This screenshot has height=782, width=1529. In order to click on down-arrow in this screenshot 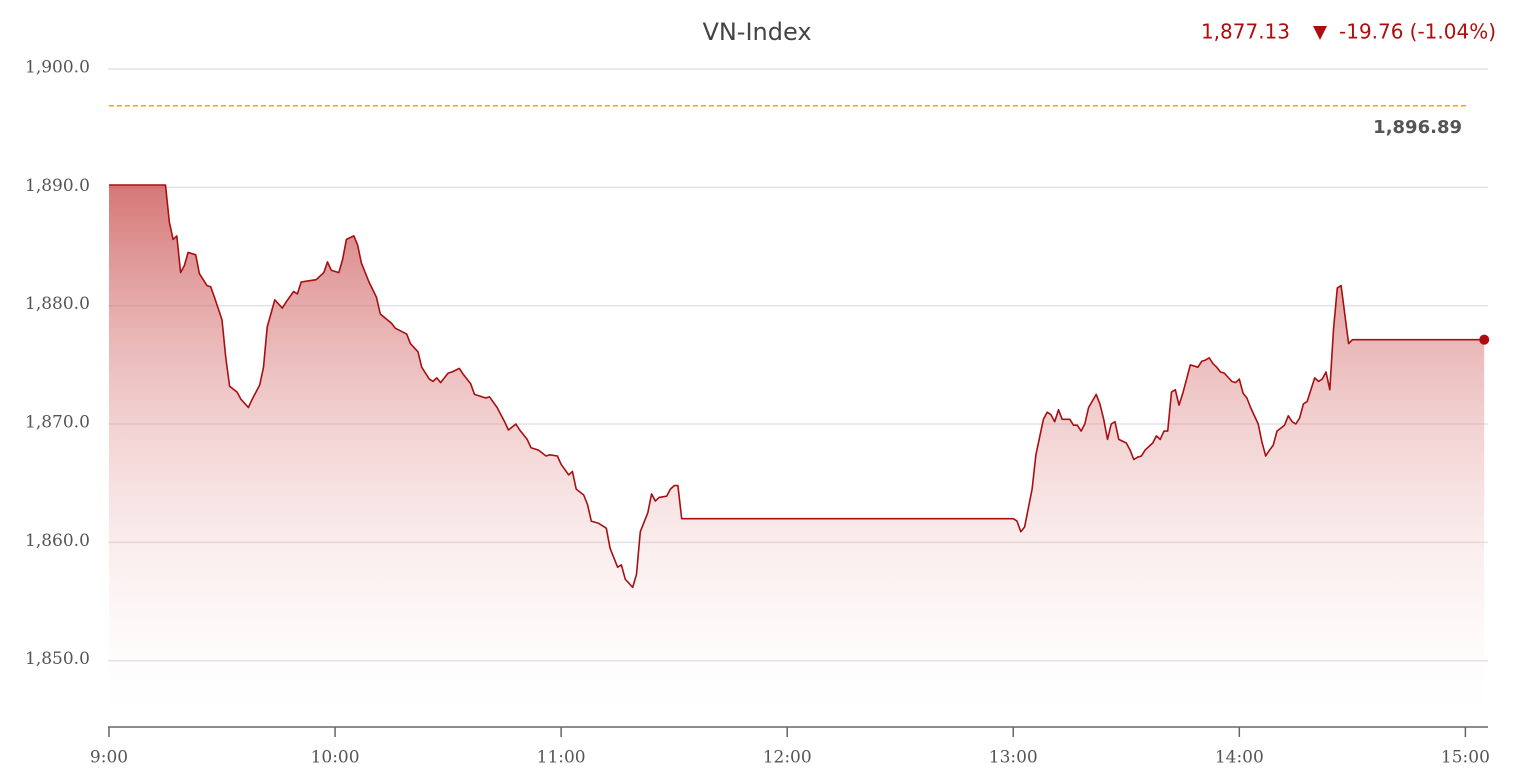, I will do `click(1320, 33)`.